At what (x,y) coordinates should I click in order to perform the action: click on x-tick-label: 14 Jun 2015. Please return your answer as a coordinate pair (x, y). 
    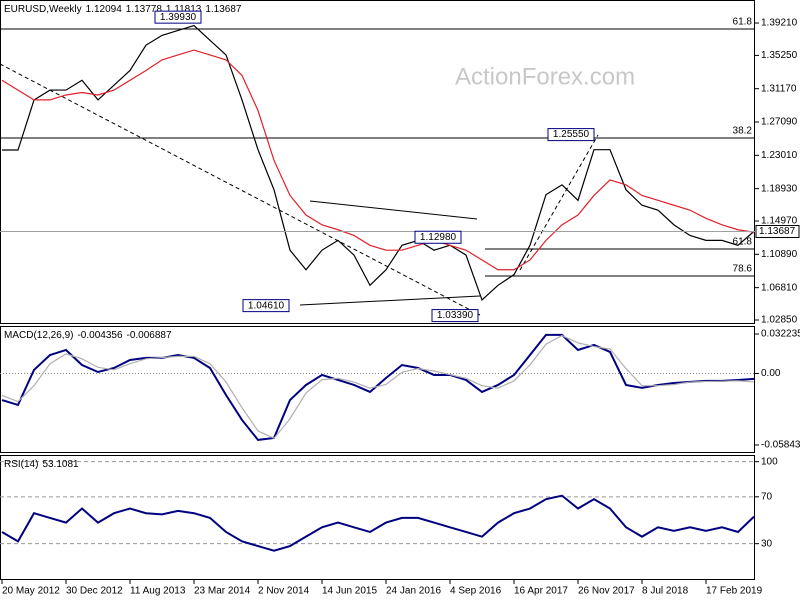
    Looking at the image, I should click on (349, 591).